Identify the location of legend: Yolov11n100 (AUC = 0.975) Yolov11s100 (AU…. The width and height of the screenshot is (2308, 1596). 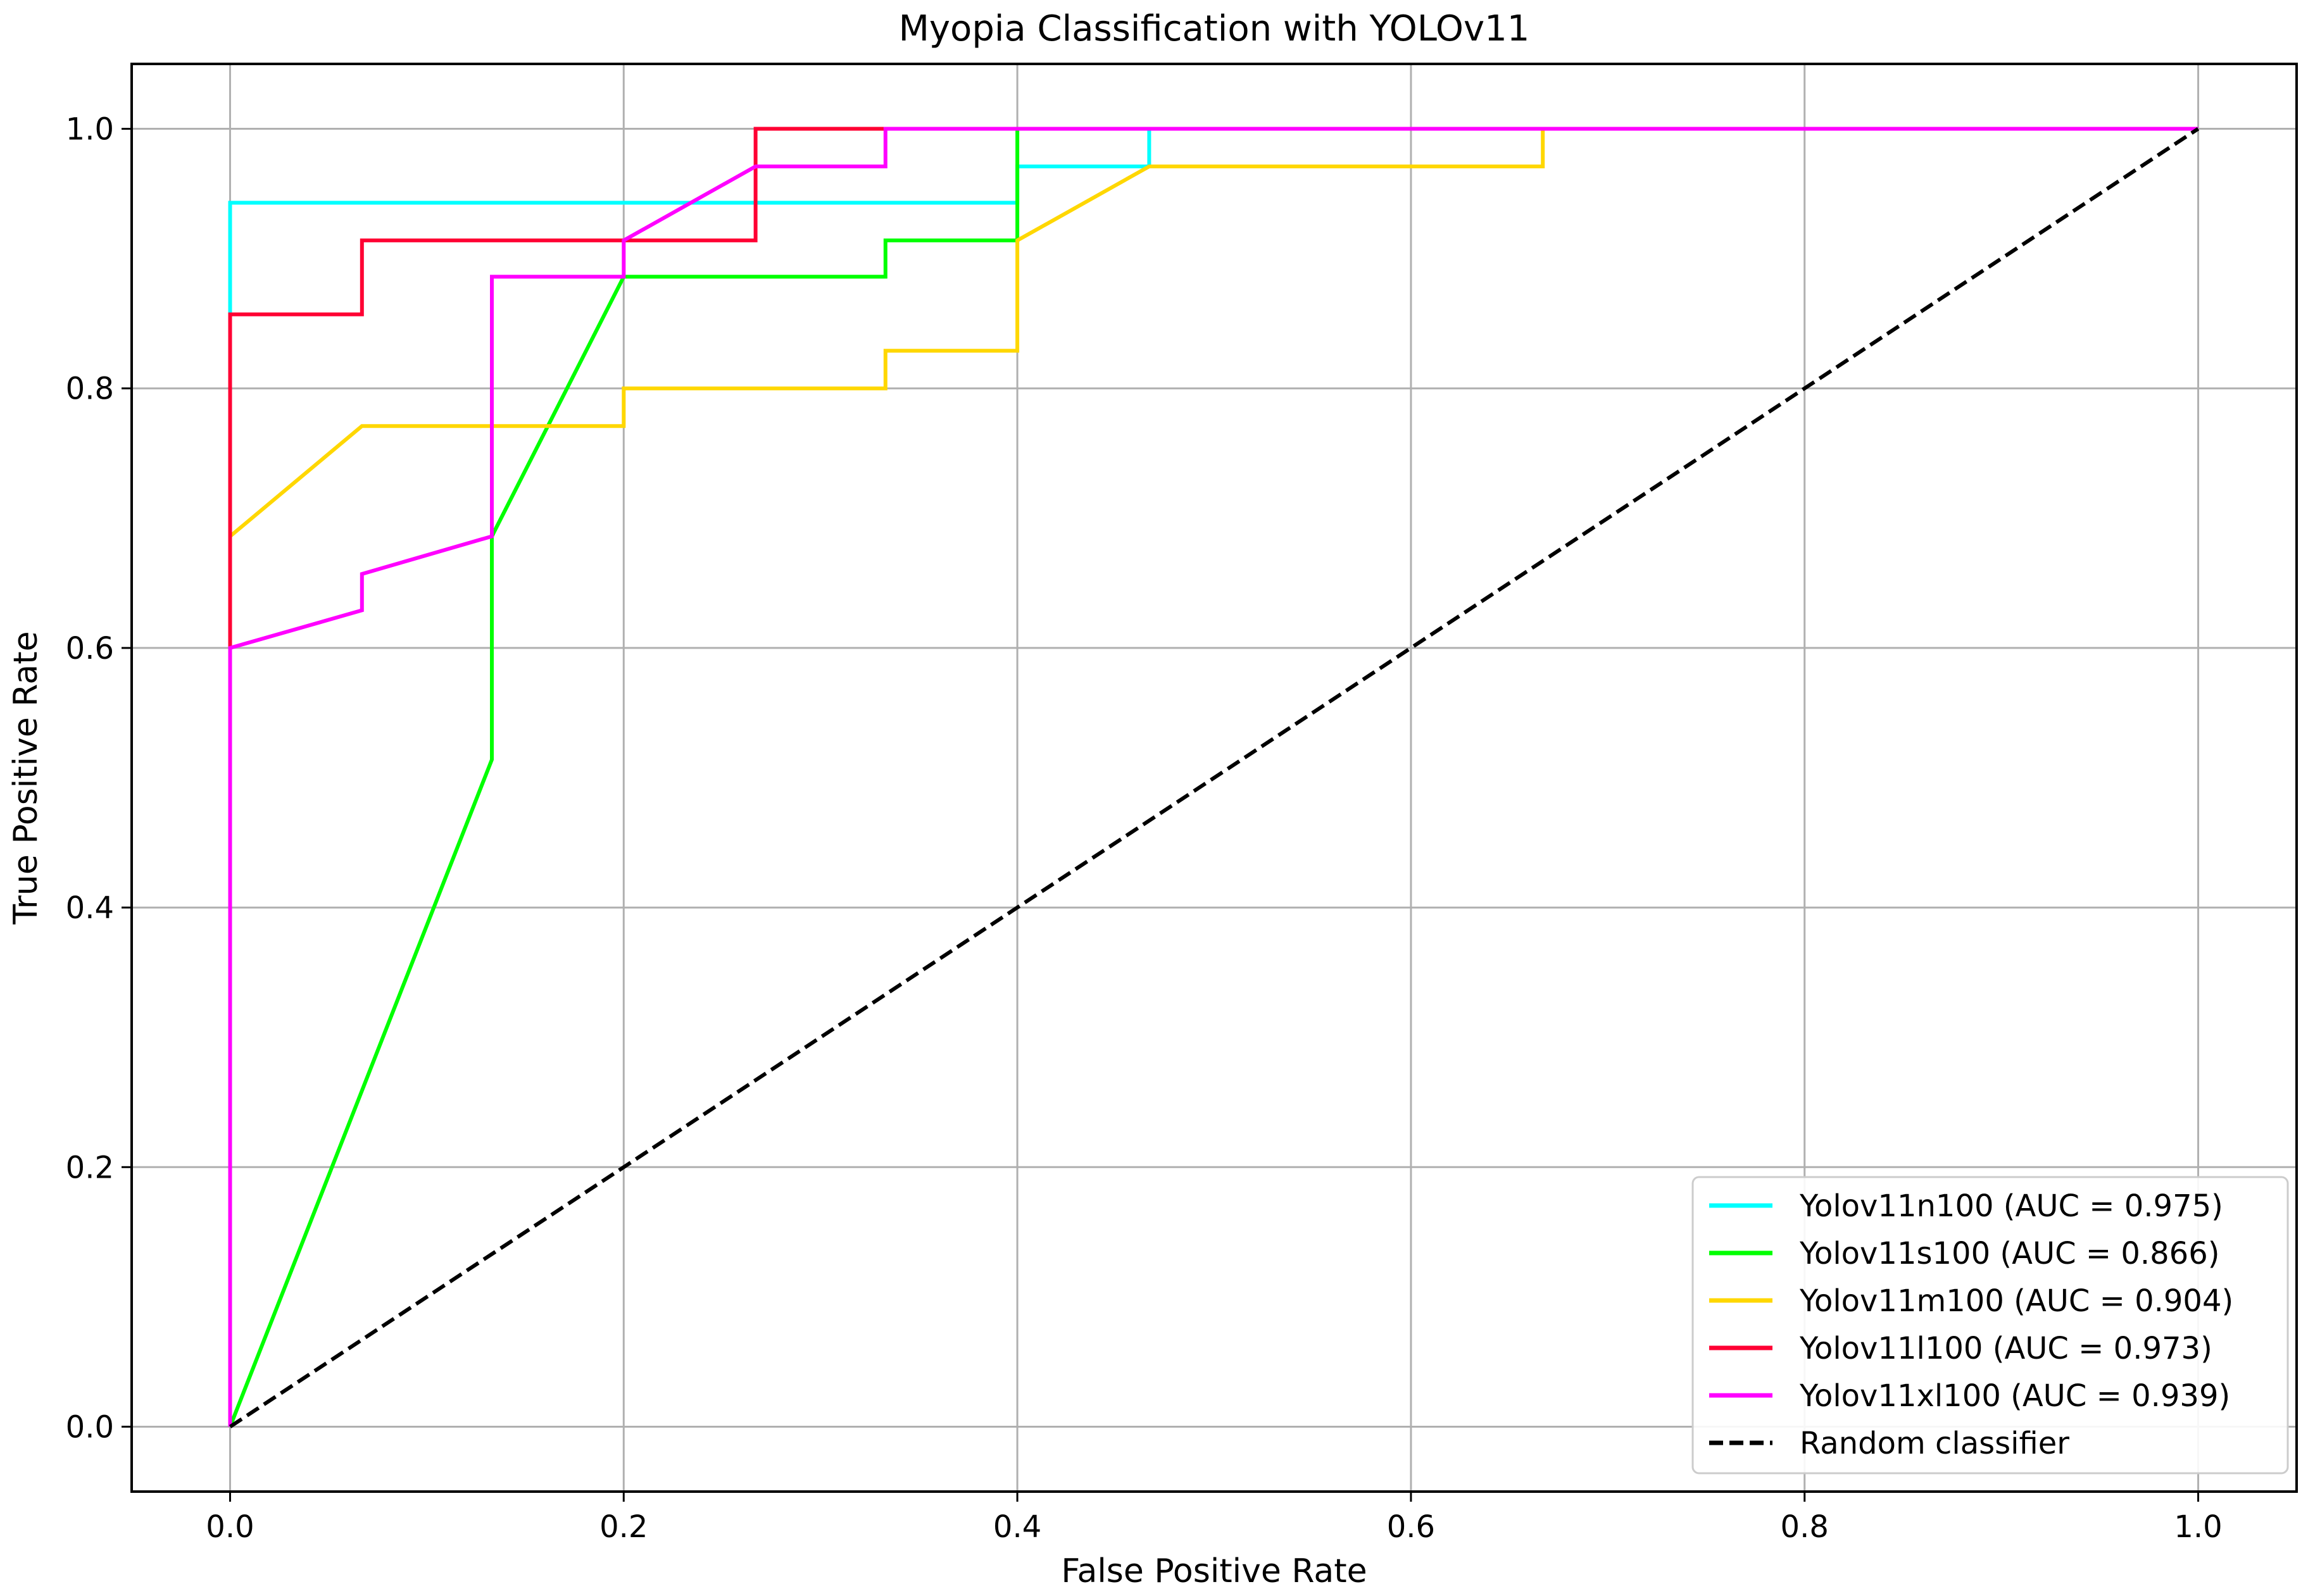
(1990, 1325).